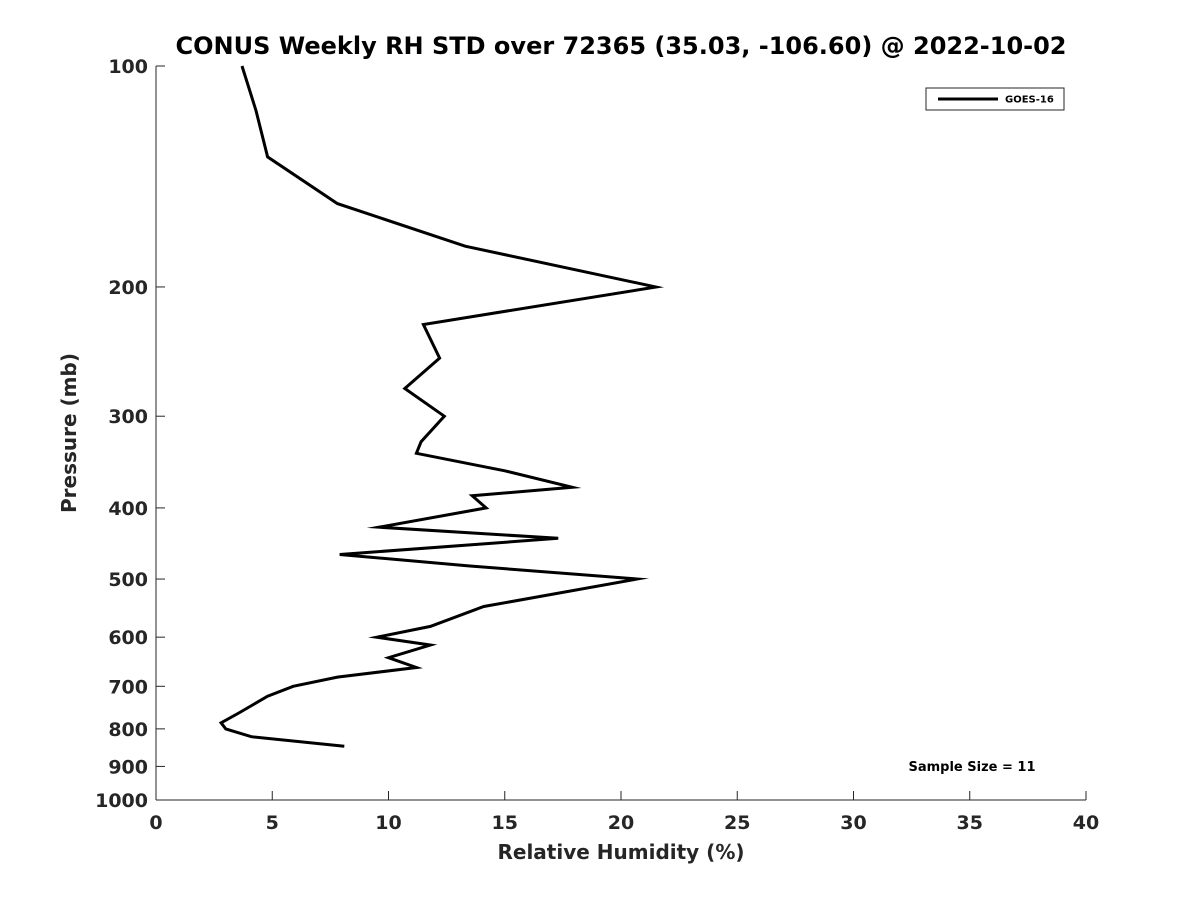  I want to click on legend: GOES-16, so click(995, 99).